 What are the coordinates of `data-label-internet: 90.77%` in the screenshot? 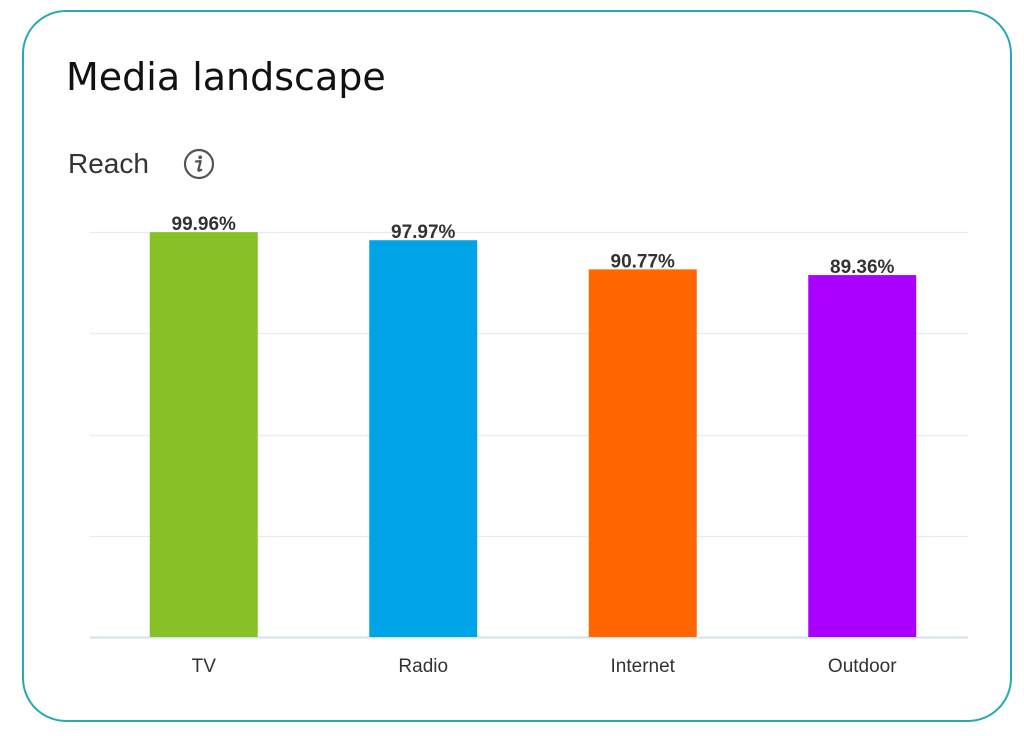 It's located at (643, 261).